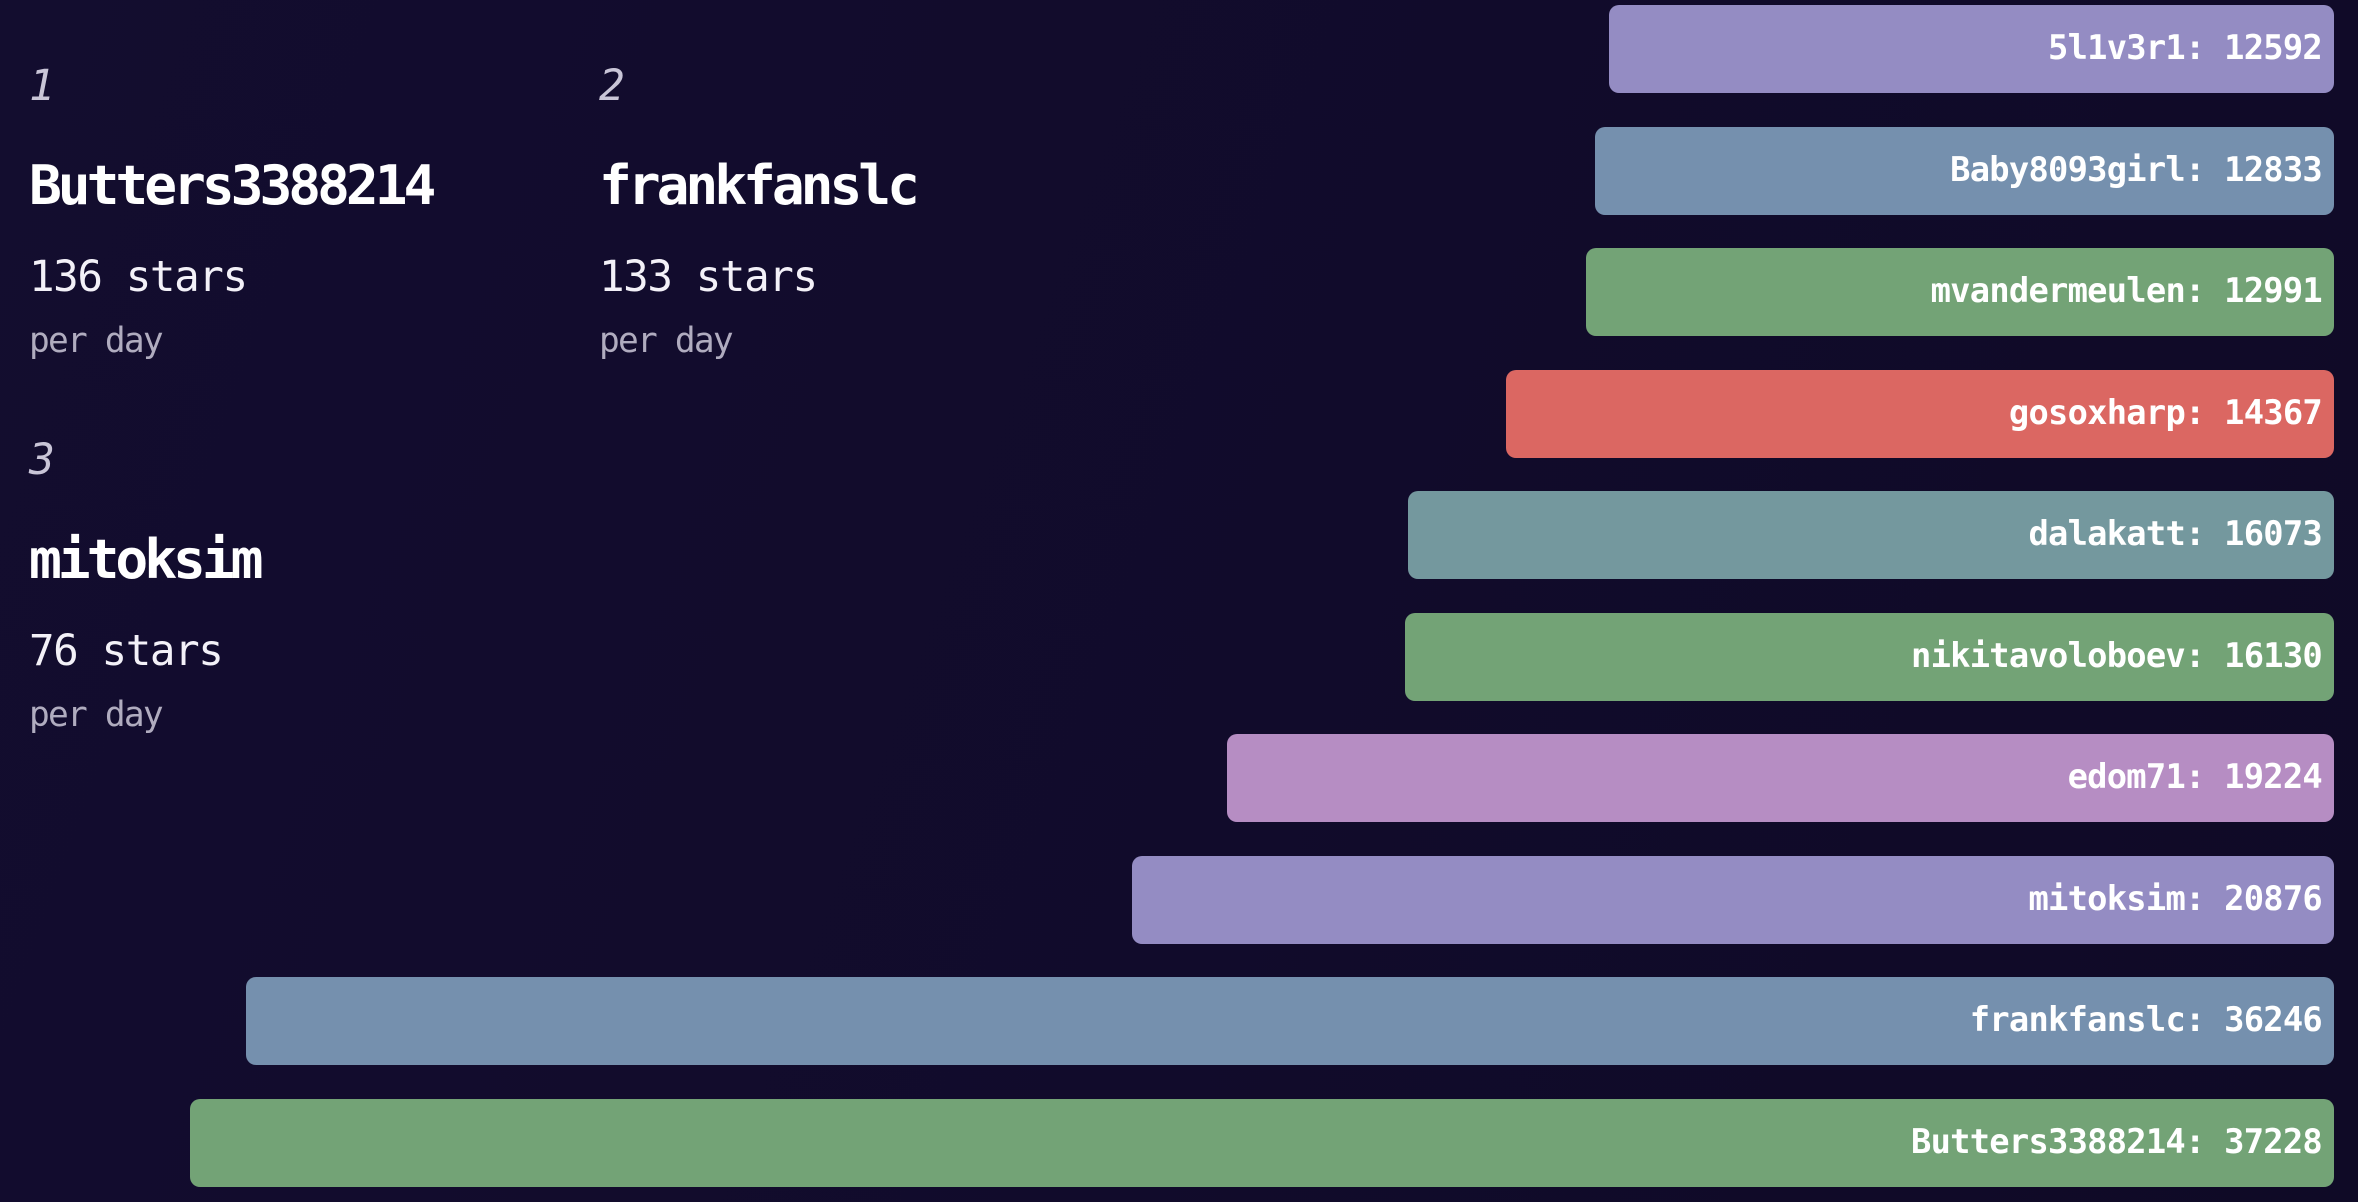 The width and height of the screenshot is (2358, 1202). I want to click on bar-label: edom71: 19224, so click(2195, 777).